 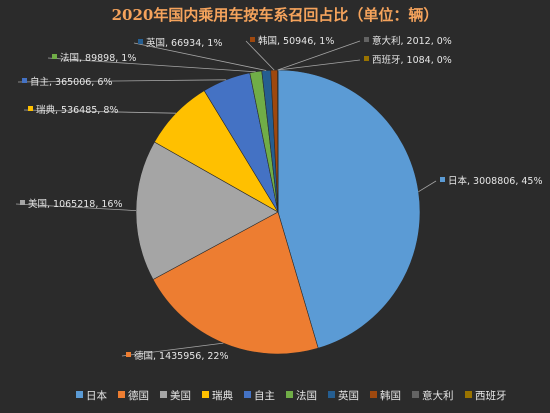 What do you see at coordinates (98, 58) in the screenshot?
I see `data-label-5: 法国, 89898, 1%` at bounding box center [98, 58].